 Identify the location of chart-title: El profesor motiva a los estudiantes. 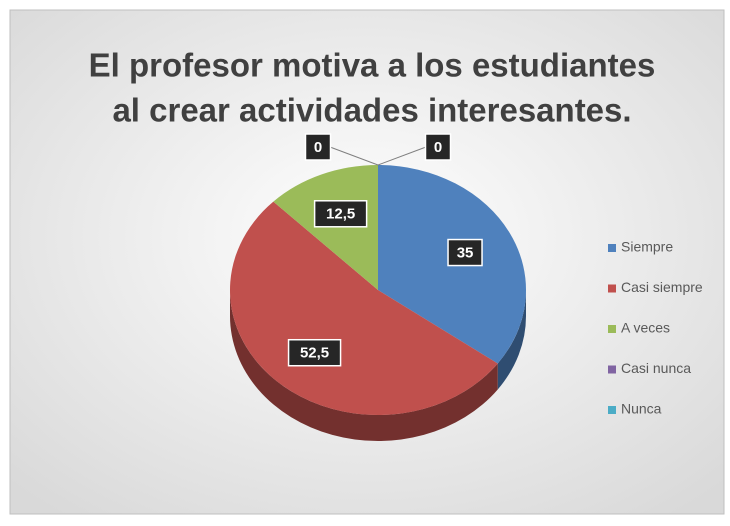
(372, 65).